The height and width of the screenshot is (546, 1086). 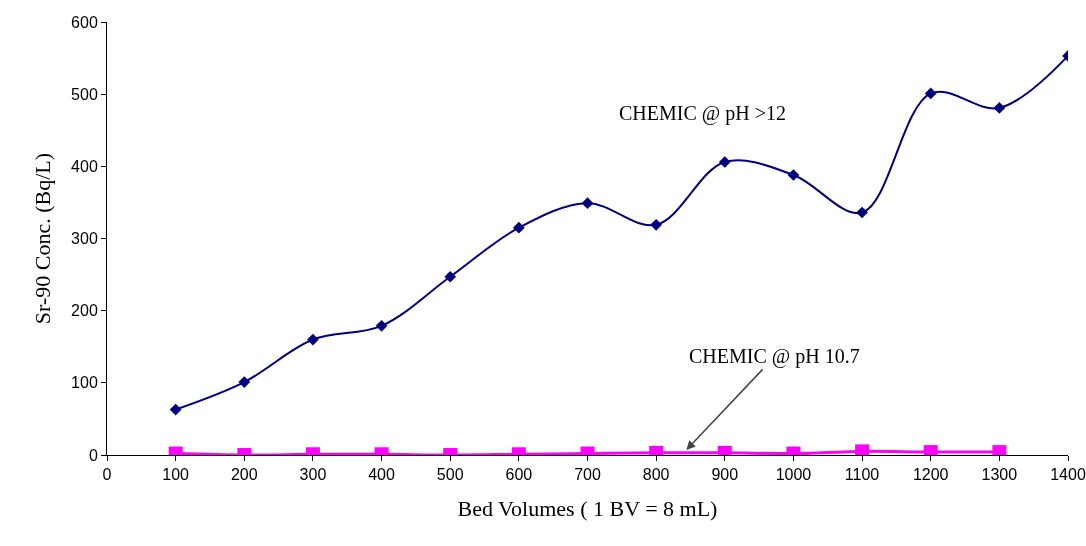 I want to click on x-tick-label: 300, so click(x=313, y=475).